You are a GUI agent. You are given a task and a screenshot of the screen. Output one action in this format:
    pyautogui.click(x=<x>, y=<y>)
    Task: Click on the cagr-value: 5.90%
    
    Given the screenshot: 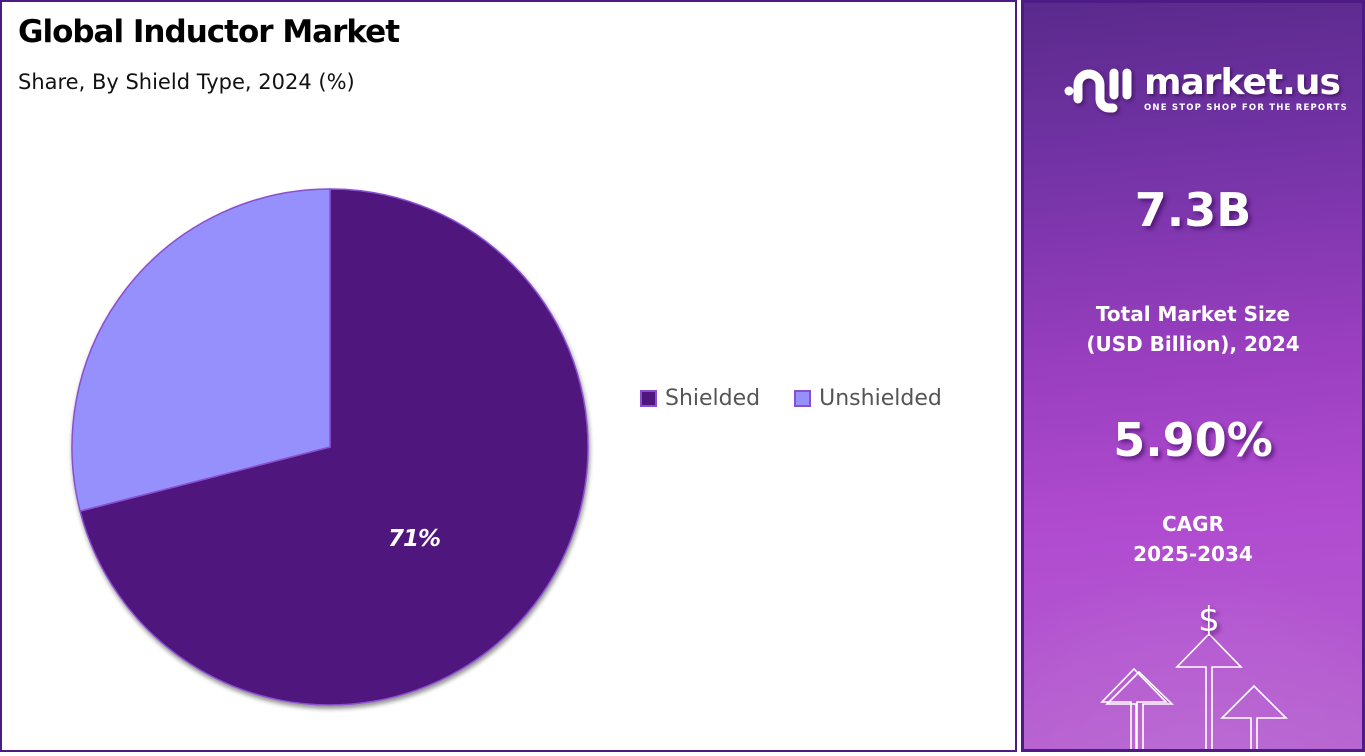 What is the action you would take?
    pyautogui.click(x=1193, y=440)
    